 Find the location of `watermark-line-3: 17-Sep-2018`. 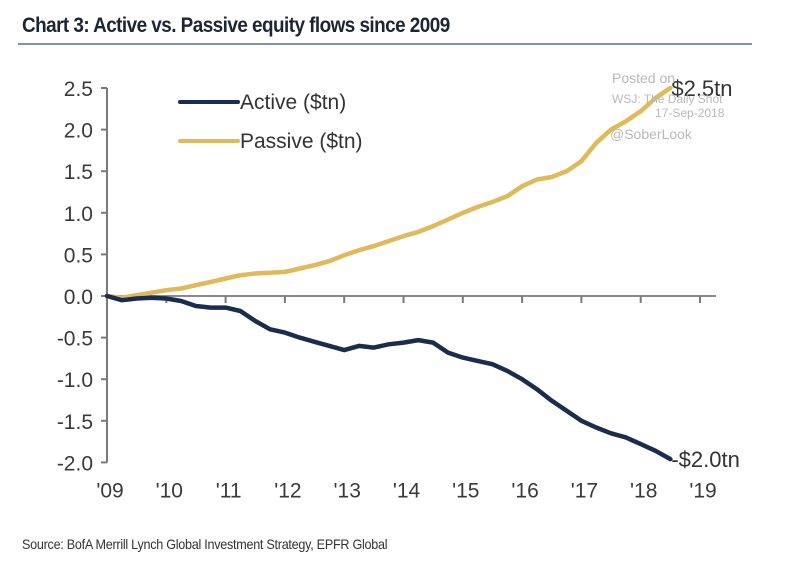

watermark-line-3: 17-Sep-2018 is located at coordinates (690, 113).